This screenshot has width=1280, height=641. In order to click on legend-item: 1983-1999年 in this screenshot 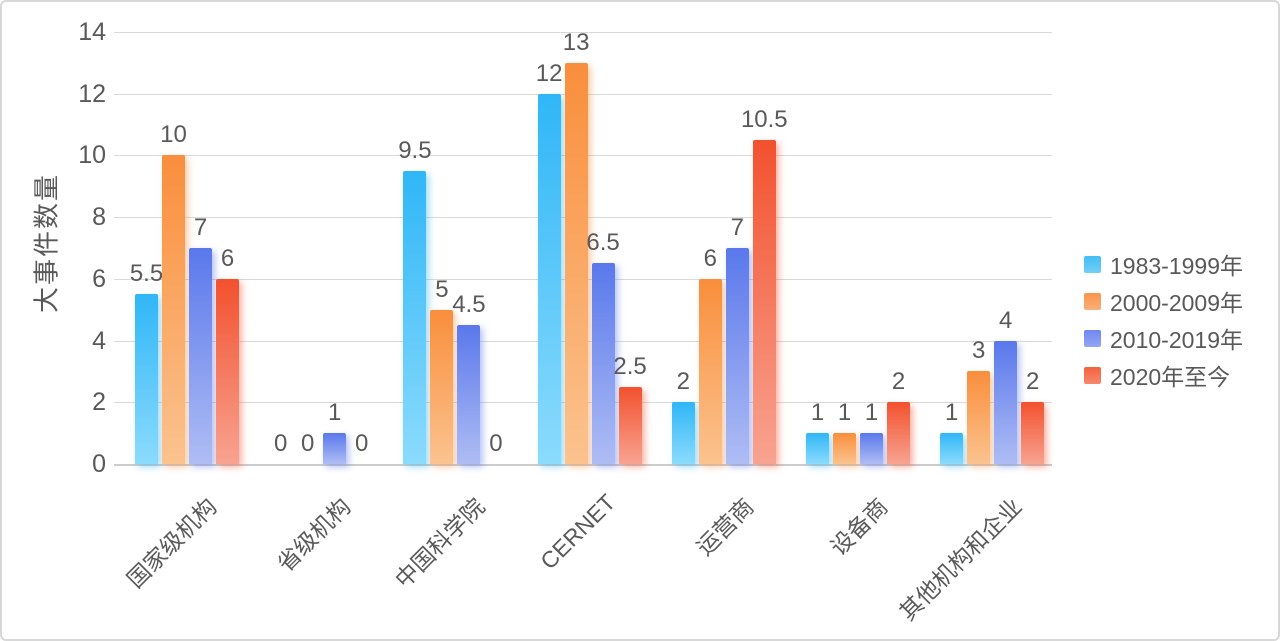, I will do `click(1163, 265)`.